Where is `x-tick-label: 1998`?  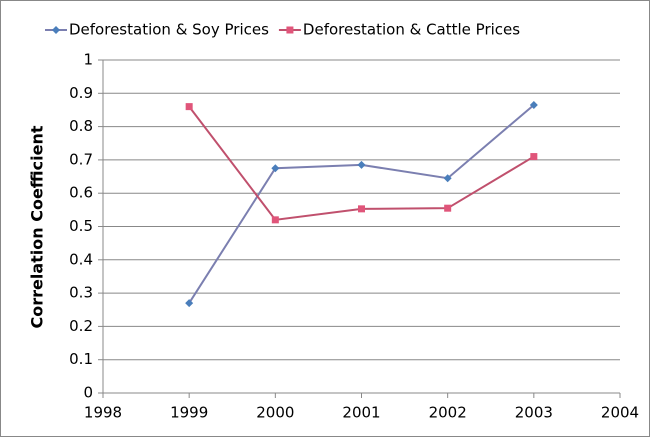 x-tick-label: 1998 is located at coordinates (103, 413).